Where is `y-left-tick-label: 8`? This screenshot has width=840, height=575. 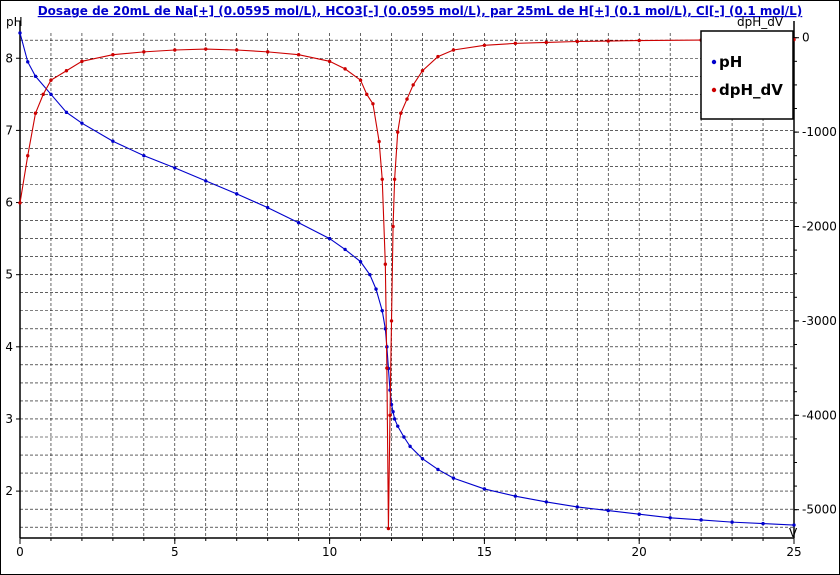 y-left-tick-label: 8 is located at coordinates (9, 58).